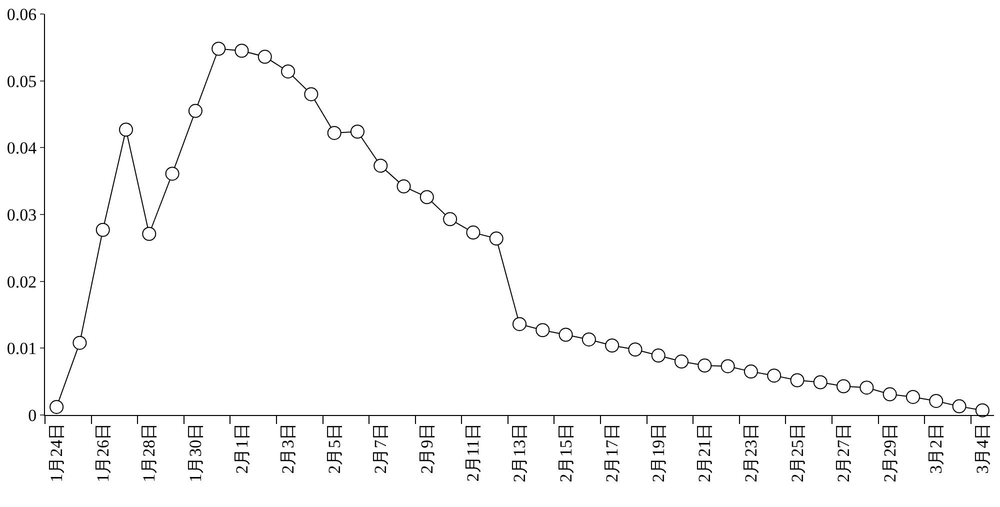  I want to click on x-tick-label: 2月27日, so click(844, 452).